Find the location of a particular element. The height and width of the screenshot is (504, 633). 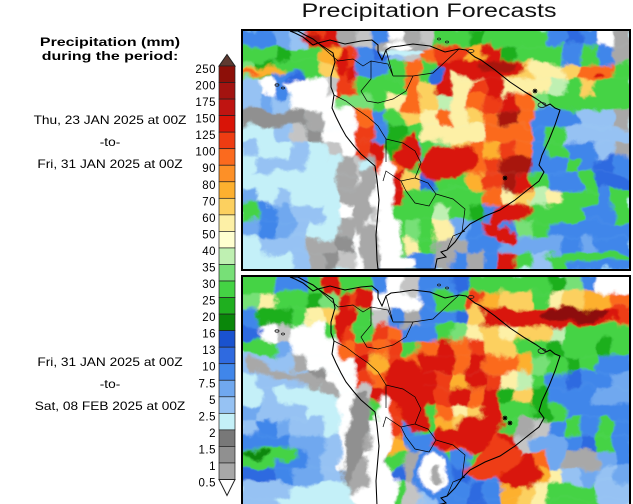

svg-text: 60 is located at coordinates (209, 219).